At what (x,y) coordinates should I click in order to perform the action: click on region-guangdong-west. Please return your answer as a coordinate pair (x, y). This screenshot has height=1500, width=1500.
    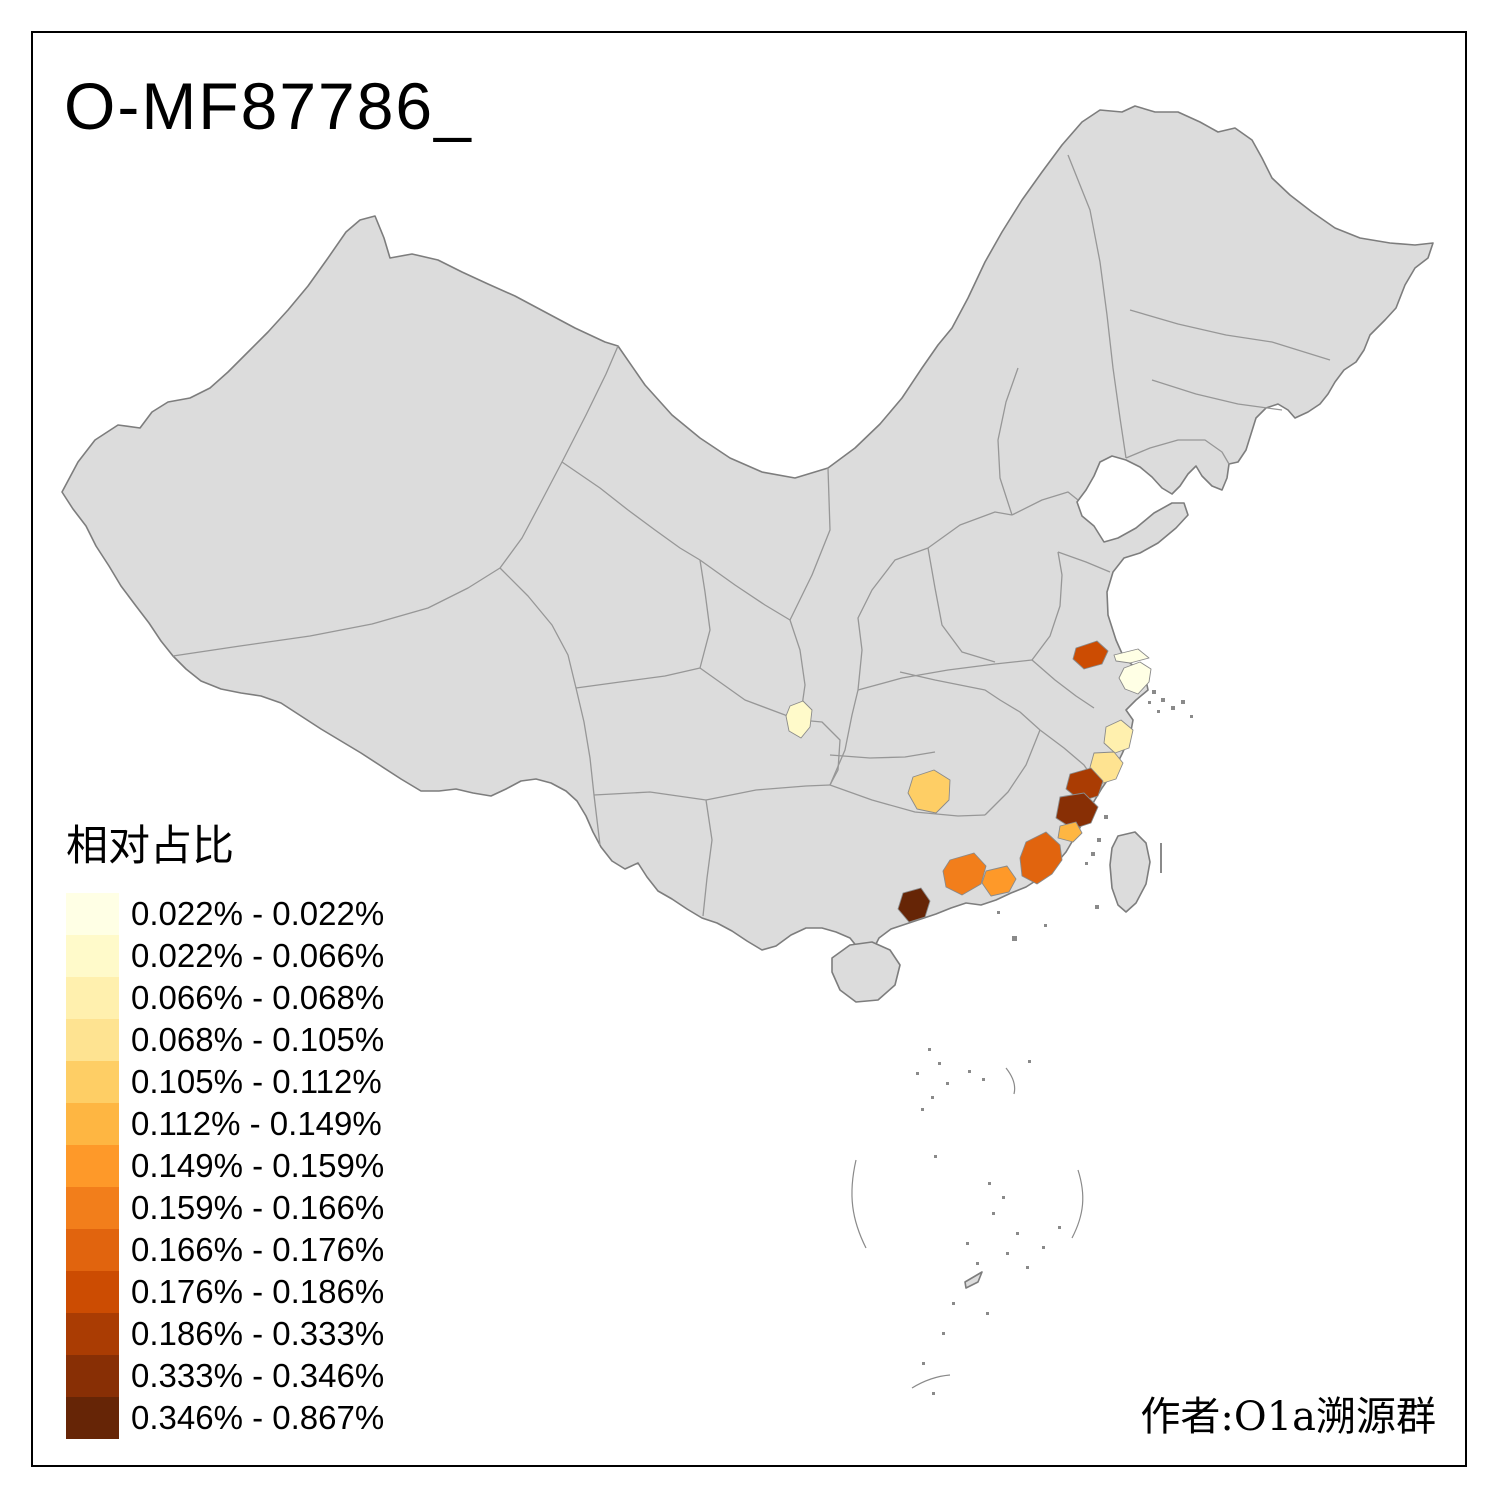
    Looking at the image, I should click on (914, 905).